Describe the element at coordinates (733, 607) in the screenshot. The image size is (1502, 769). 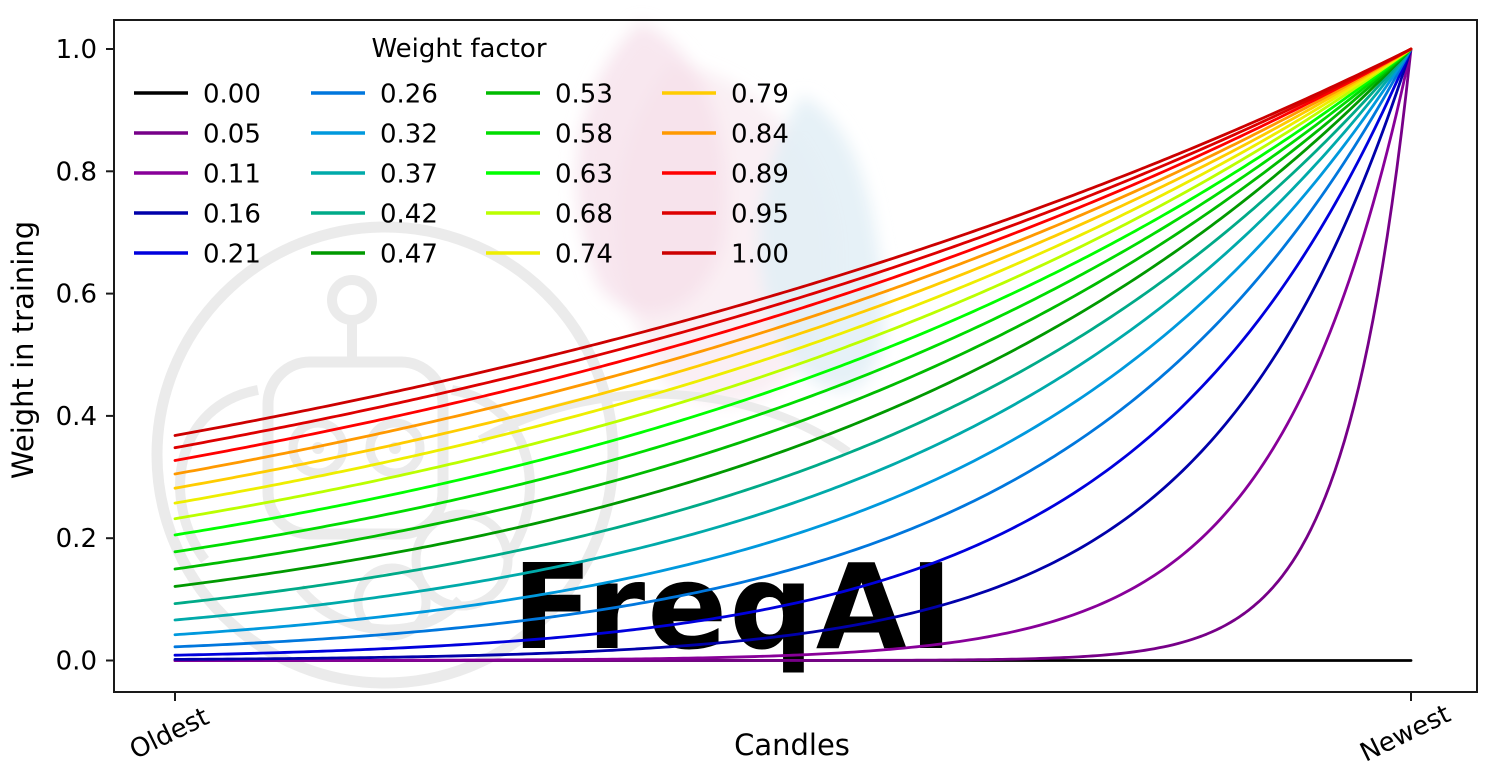
I see `freqai-watermark-text: FreqAI` at that location.